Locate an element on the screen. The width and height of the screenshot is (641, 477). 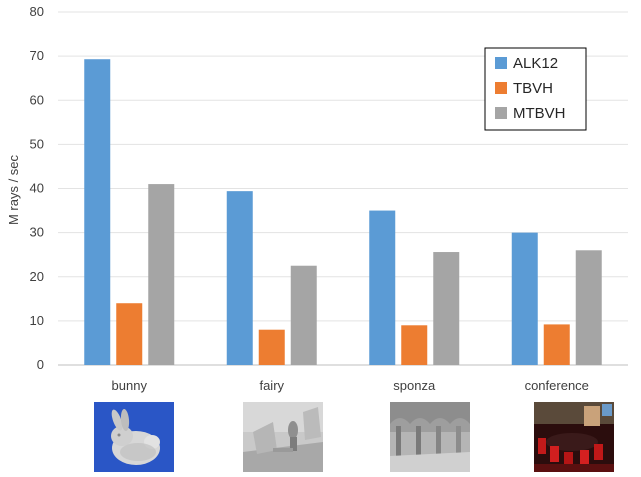
category-label: bunny is located at coordinates (130, 385).